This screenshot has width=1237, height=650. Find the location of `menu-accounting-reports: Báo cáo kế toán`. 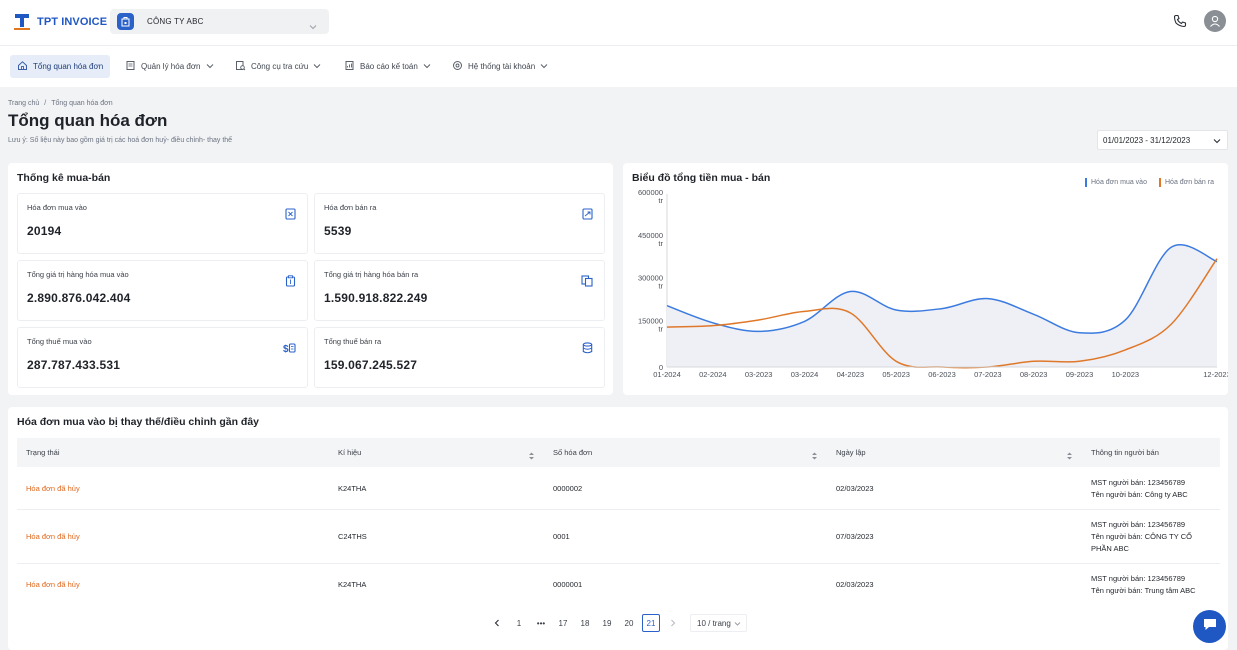

menu-accounting-reports: Báo cáo kế toán is located at coordinates (387, 66).